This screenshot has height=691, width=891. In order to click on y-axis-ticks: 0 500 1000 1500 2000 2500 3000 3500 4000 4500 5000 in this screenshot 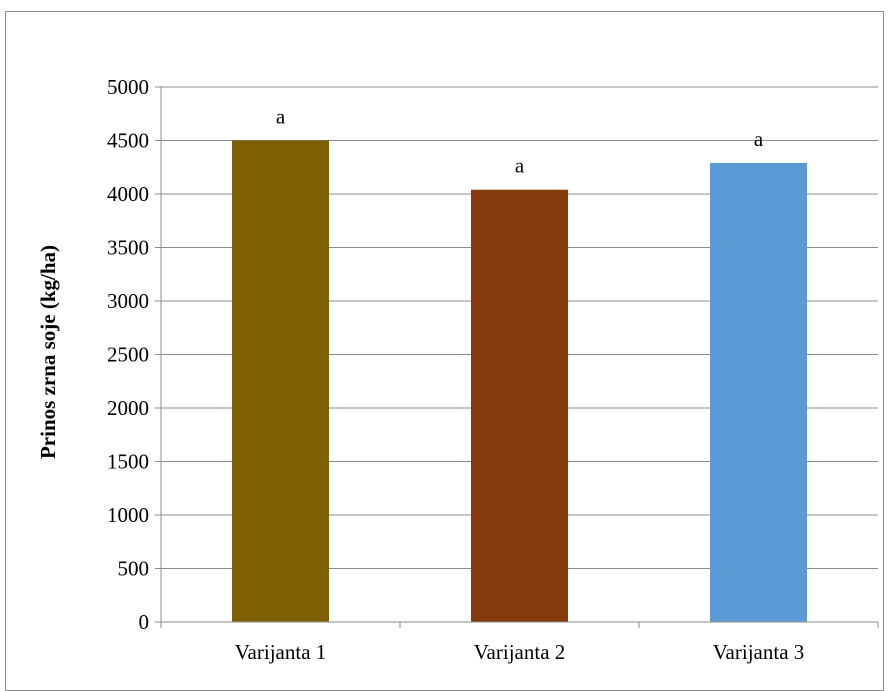, I will do `click(134, 354)`.